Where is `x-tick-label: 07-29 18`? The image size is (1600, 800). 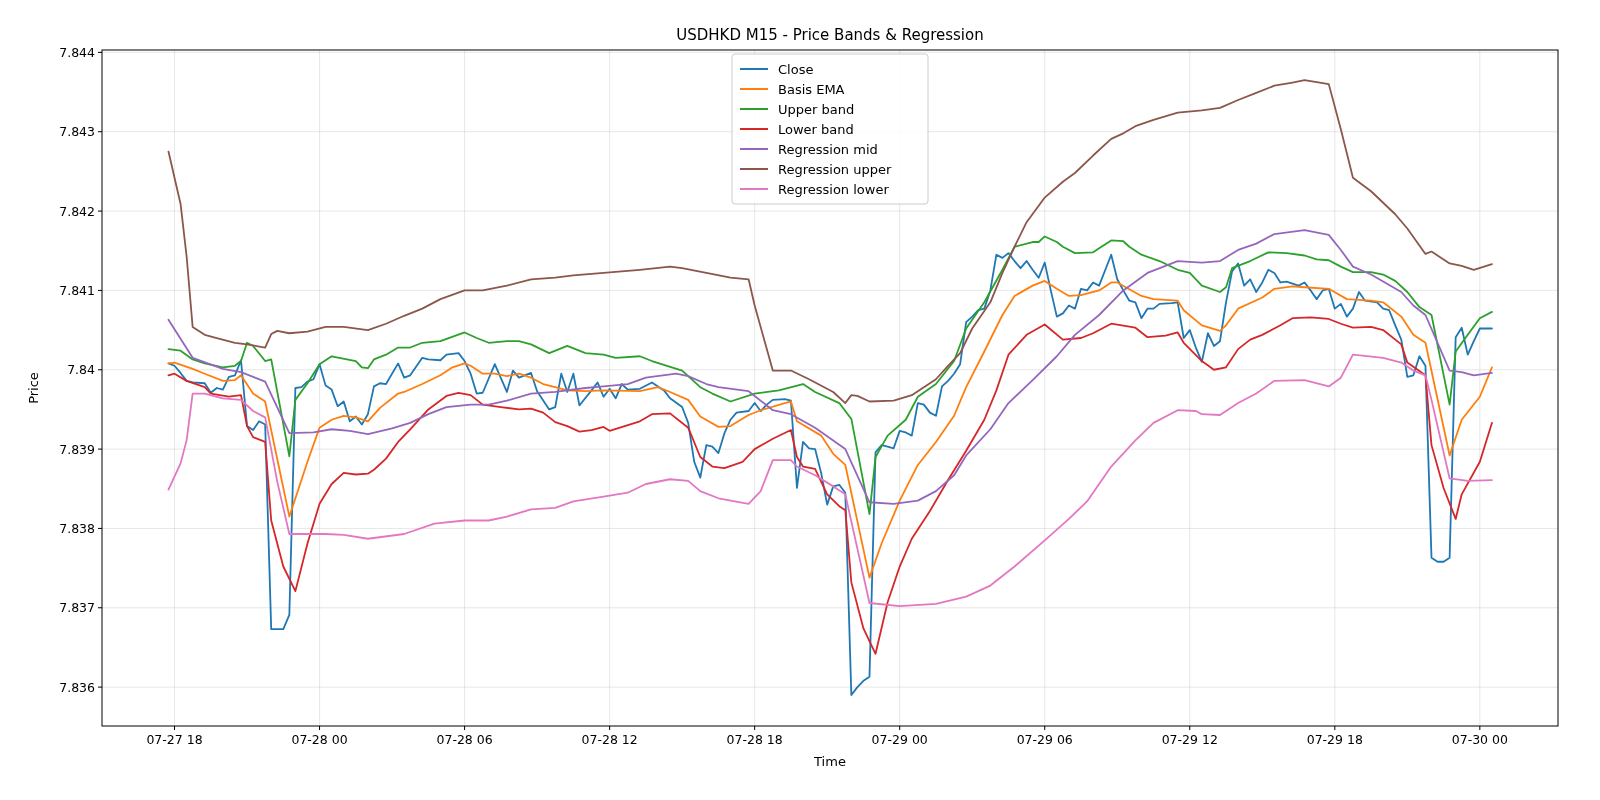
x-tick-label: 07-29 18 is located at coordinates (1334, 739).